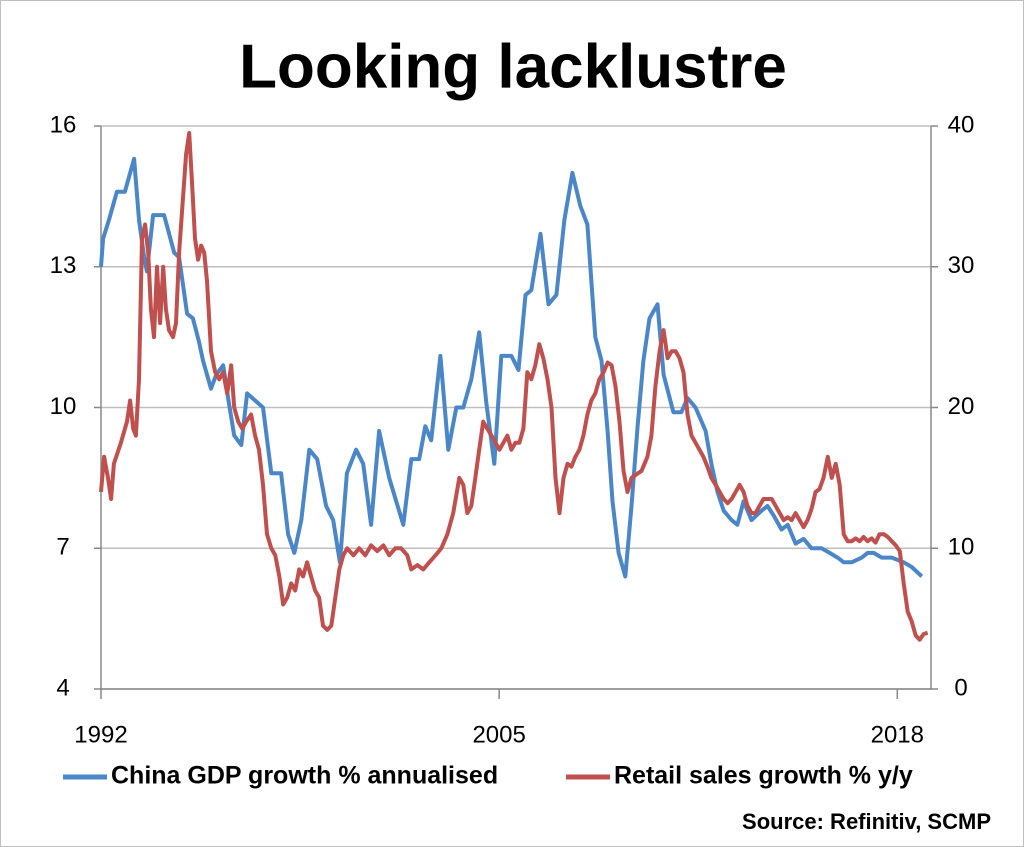 The height and width of the screenshot is (847, 1024). What do you see at coordinates (100, 734) in the screenshot?
I see `x-tick-label: 1992` at bounding box center [100, 734].